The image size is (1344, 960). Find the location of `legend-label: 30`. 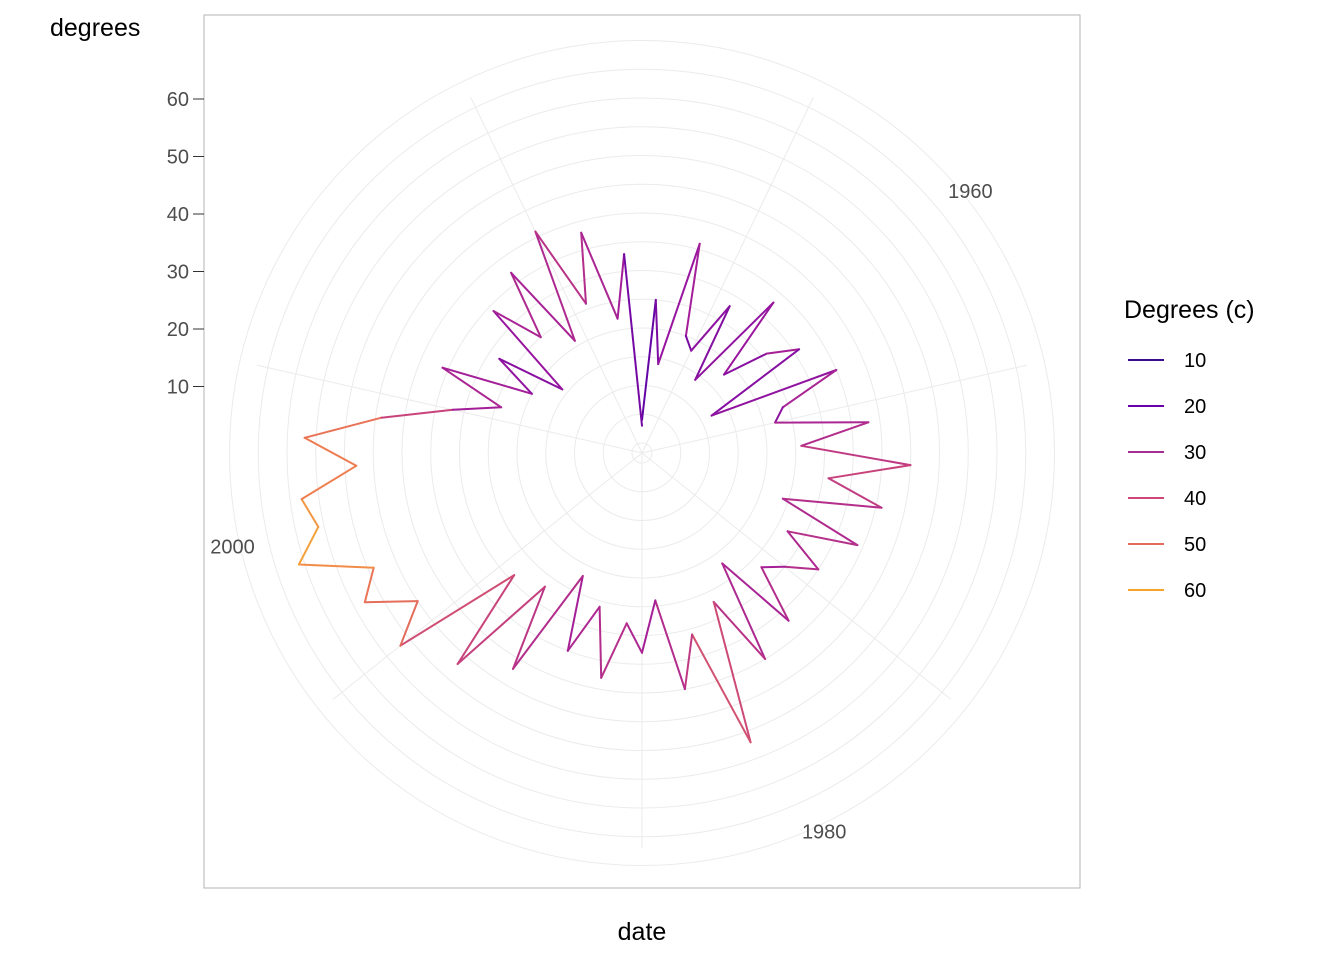

legend-label: 30 is located at coordinates (1195, 453).